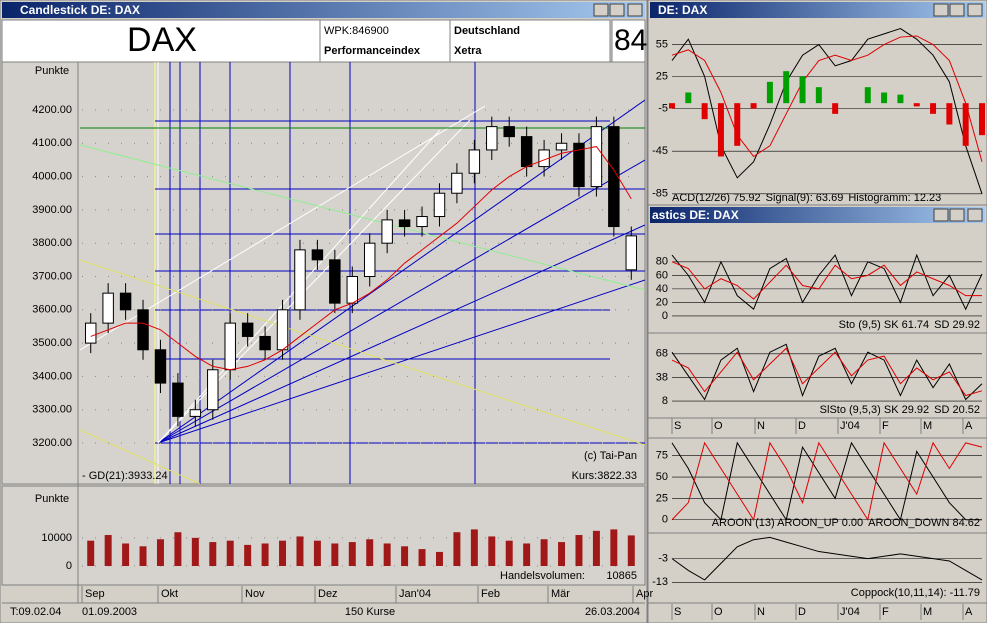 The width and height of the screenshot is (987, 623). Describe the element at coordinates (56, 538) in the screenshot. I see `y-tick-label: 10000` at that location.